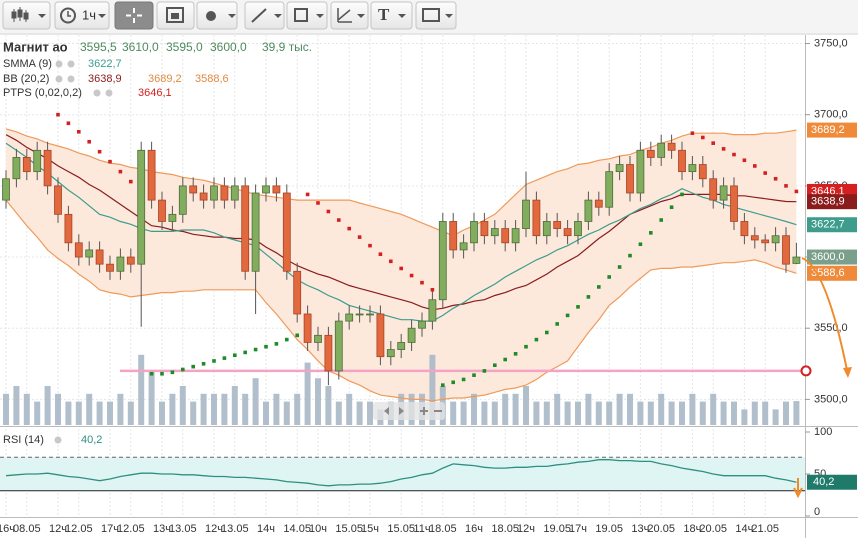 Image resolution: width=858 pixels, height=538 pixels. Describe the element at coordinates (58, 440) in the screenshot. I see `legend-icon` at that location.